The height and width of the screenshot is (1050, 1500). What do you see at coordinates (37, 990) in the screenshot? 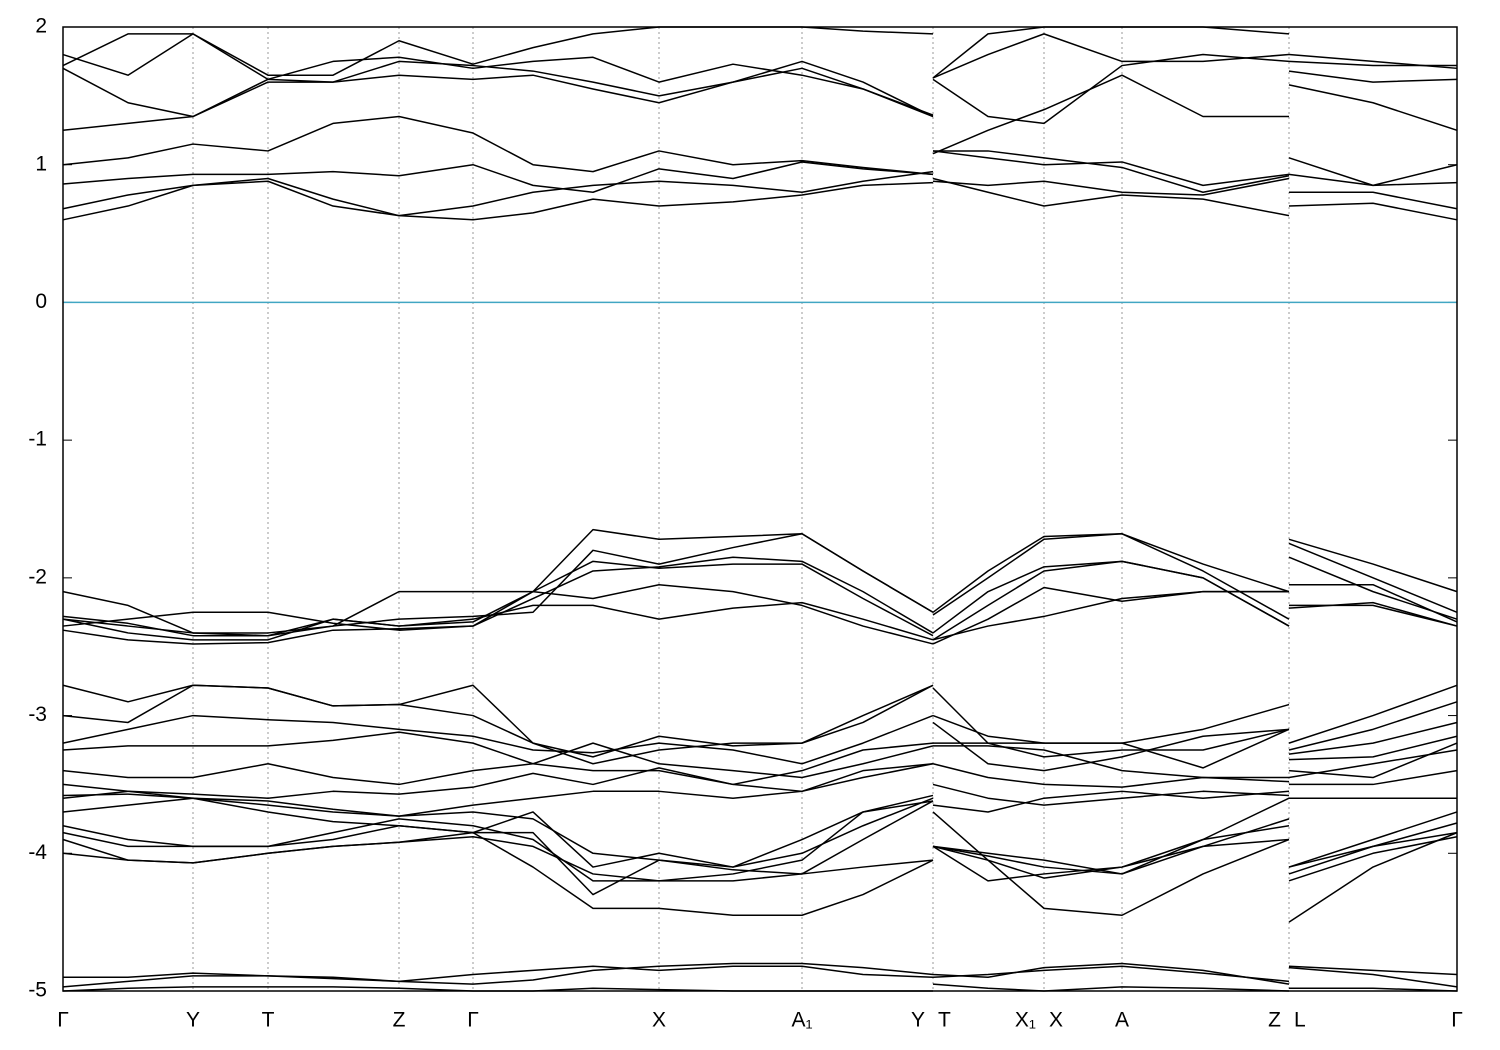
I see `y-tick-label: -5` at bounding box center [37, 990].